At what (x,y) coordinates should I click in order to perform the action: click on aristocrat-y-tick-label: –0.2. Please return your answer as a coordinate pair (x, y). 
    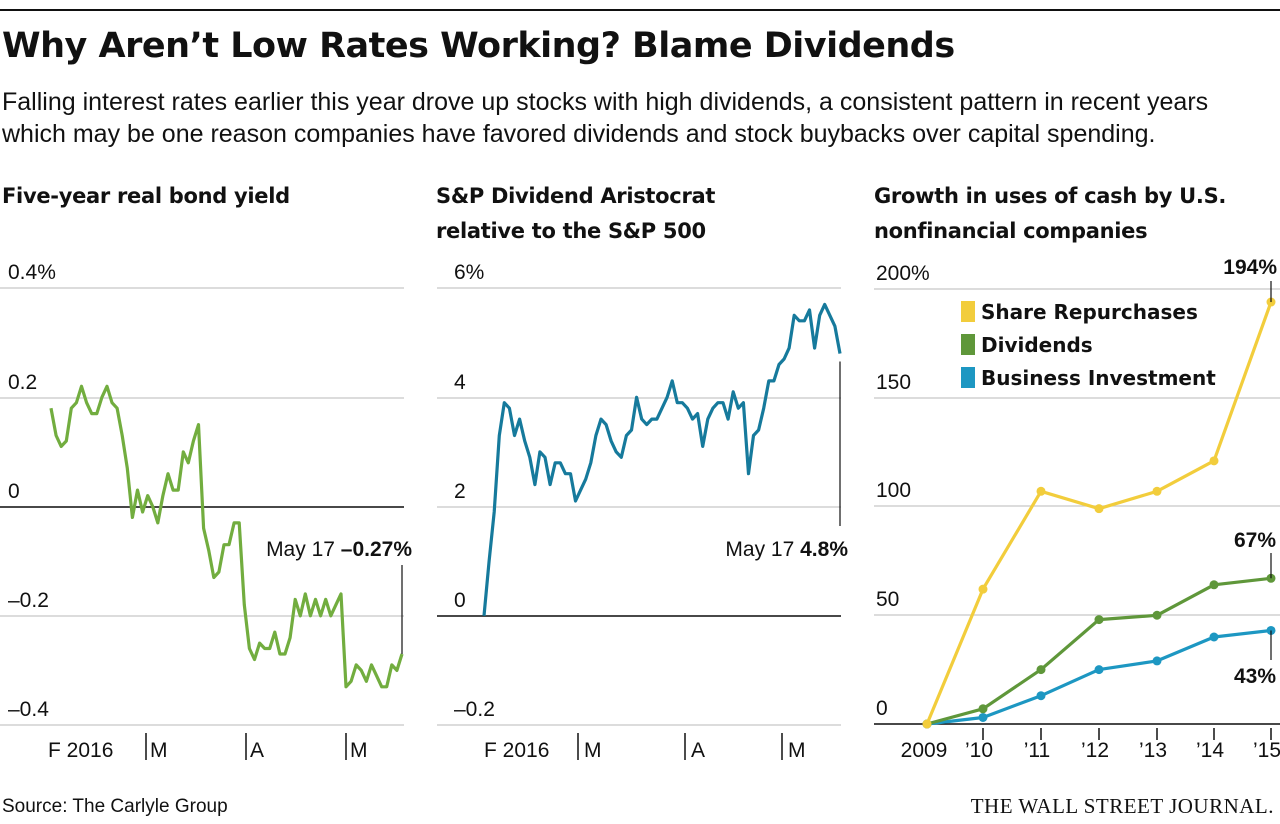
    Looking at the image, I should click on (474, 709).